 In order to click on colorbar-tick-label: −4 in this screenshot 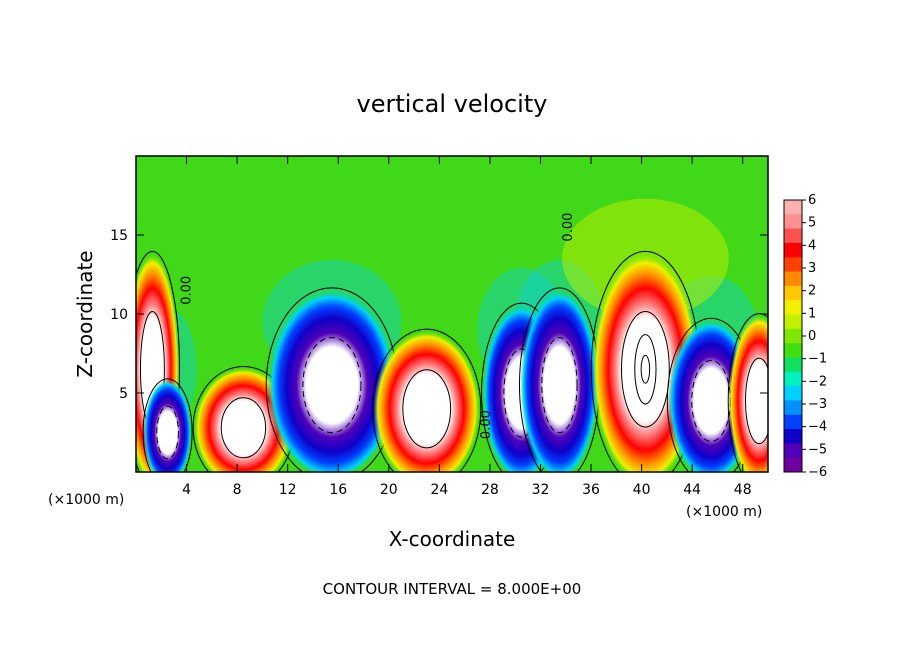, I will do `click(817, 427)`.